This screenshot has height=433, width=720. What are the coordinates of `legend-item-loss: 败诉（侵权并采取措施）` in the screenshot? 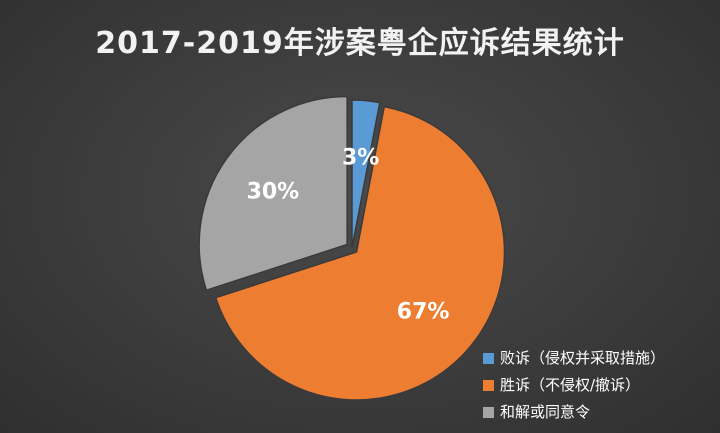 It's located at (574, 358).